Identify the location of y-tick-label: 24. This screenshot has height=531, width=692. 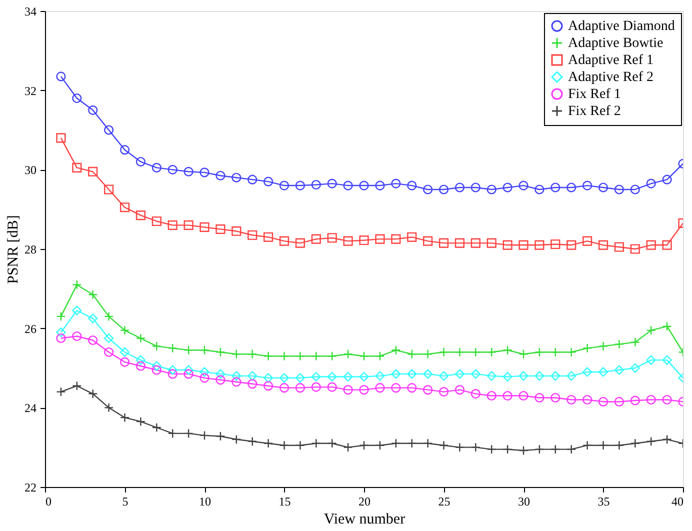
(30, 408).